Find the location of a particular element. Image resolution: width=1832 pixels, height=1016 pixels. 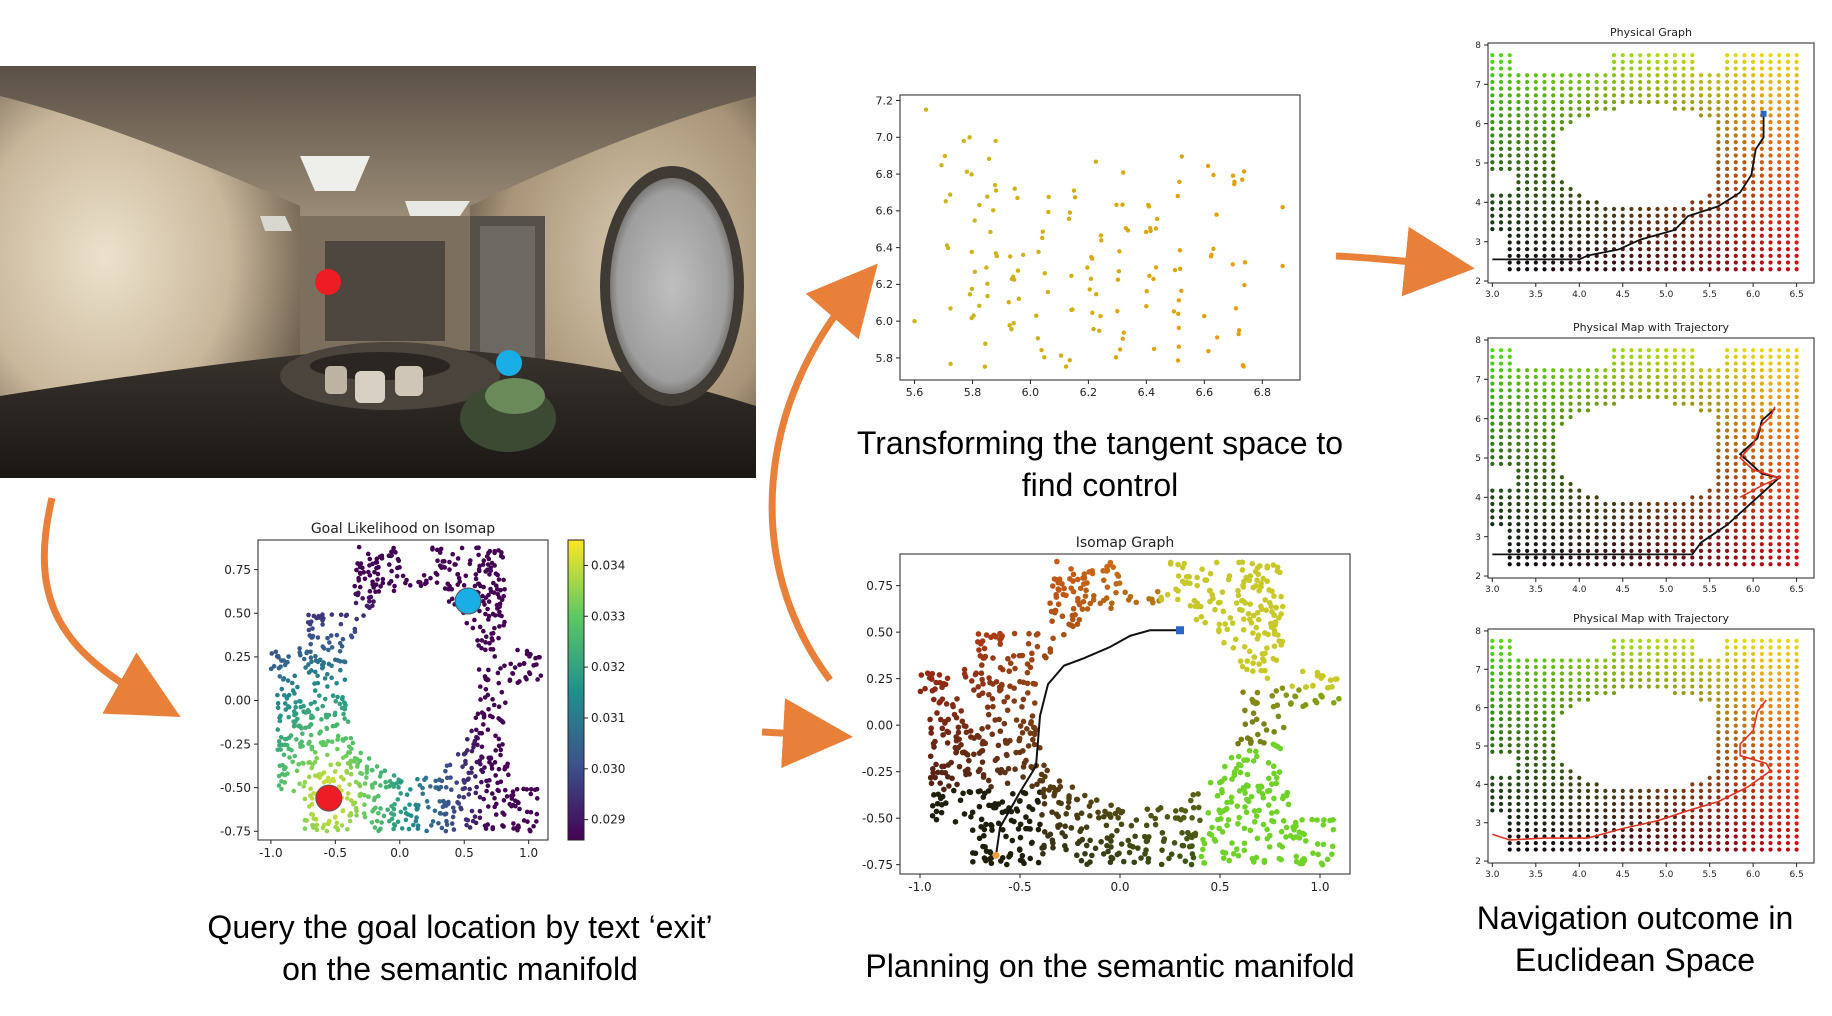

tangent_space-y-tick-label: 6.8 is located at coordinates (885, 174).